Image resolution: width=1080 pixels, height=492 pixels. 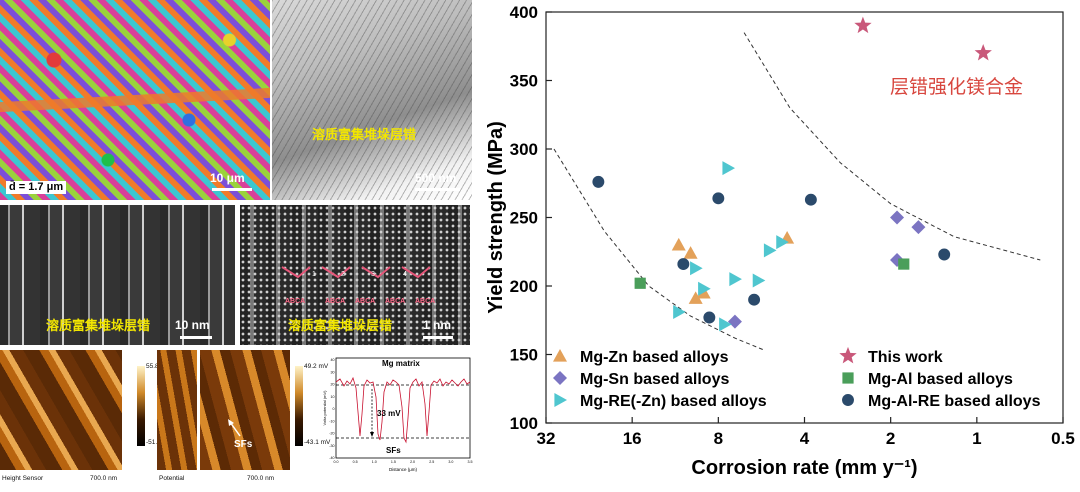 What do you see at coordinates (331, 446) in the screenshot?
I see `kpfm-ytick-label: -30` at bounding box center [331, 446].